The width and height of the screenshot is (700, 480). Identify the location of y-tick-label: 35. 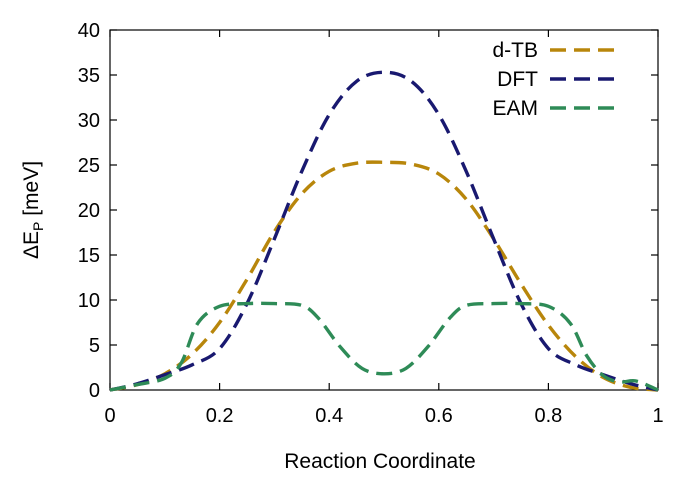
(89, 76).